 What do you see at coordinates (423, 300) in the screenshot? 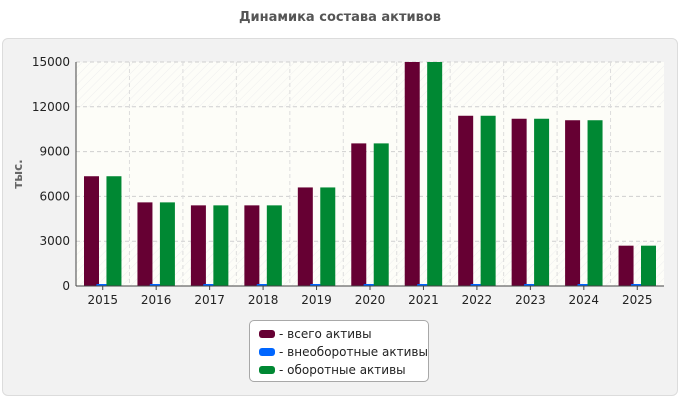
I see `x-tick-label: 2021` at bounding box center [423, 300].